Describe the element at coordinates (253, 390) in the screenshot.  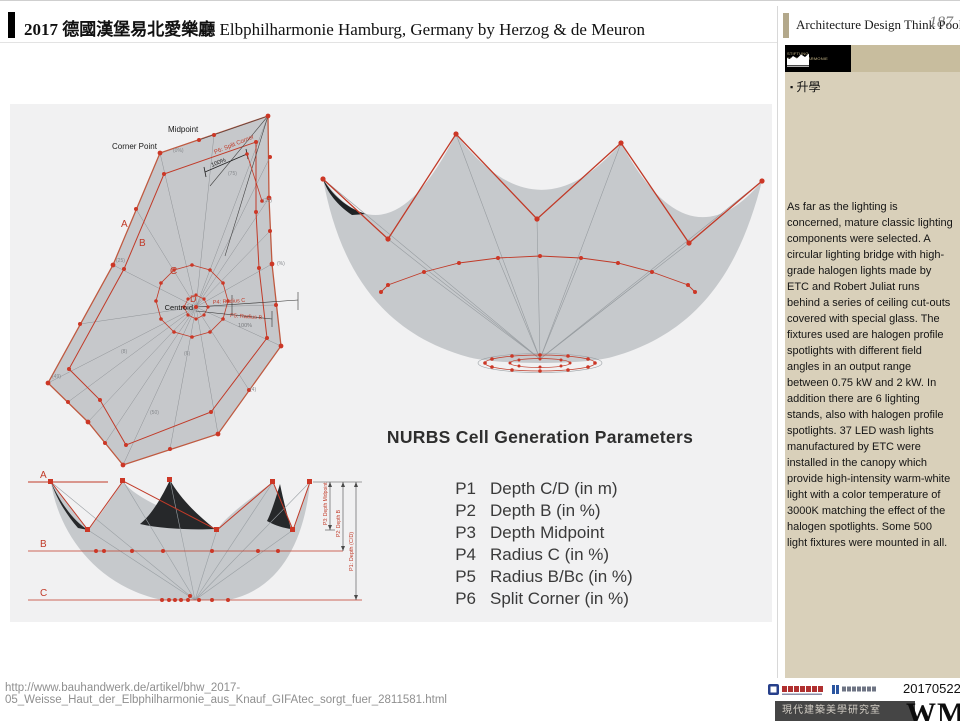
I see `svg-text: (4)` at that location.